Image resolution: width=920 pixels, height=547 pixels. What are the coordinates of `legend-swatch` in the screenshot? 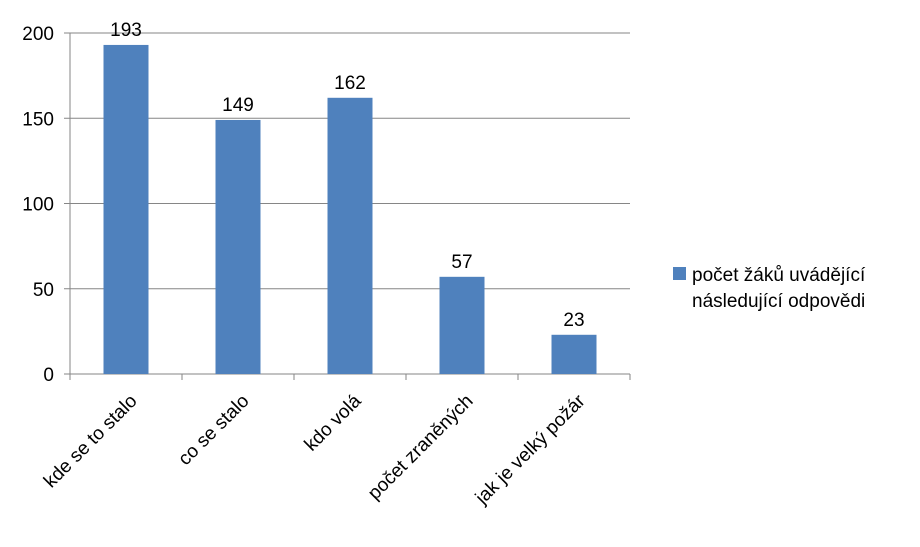 It's located at (679, 273).